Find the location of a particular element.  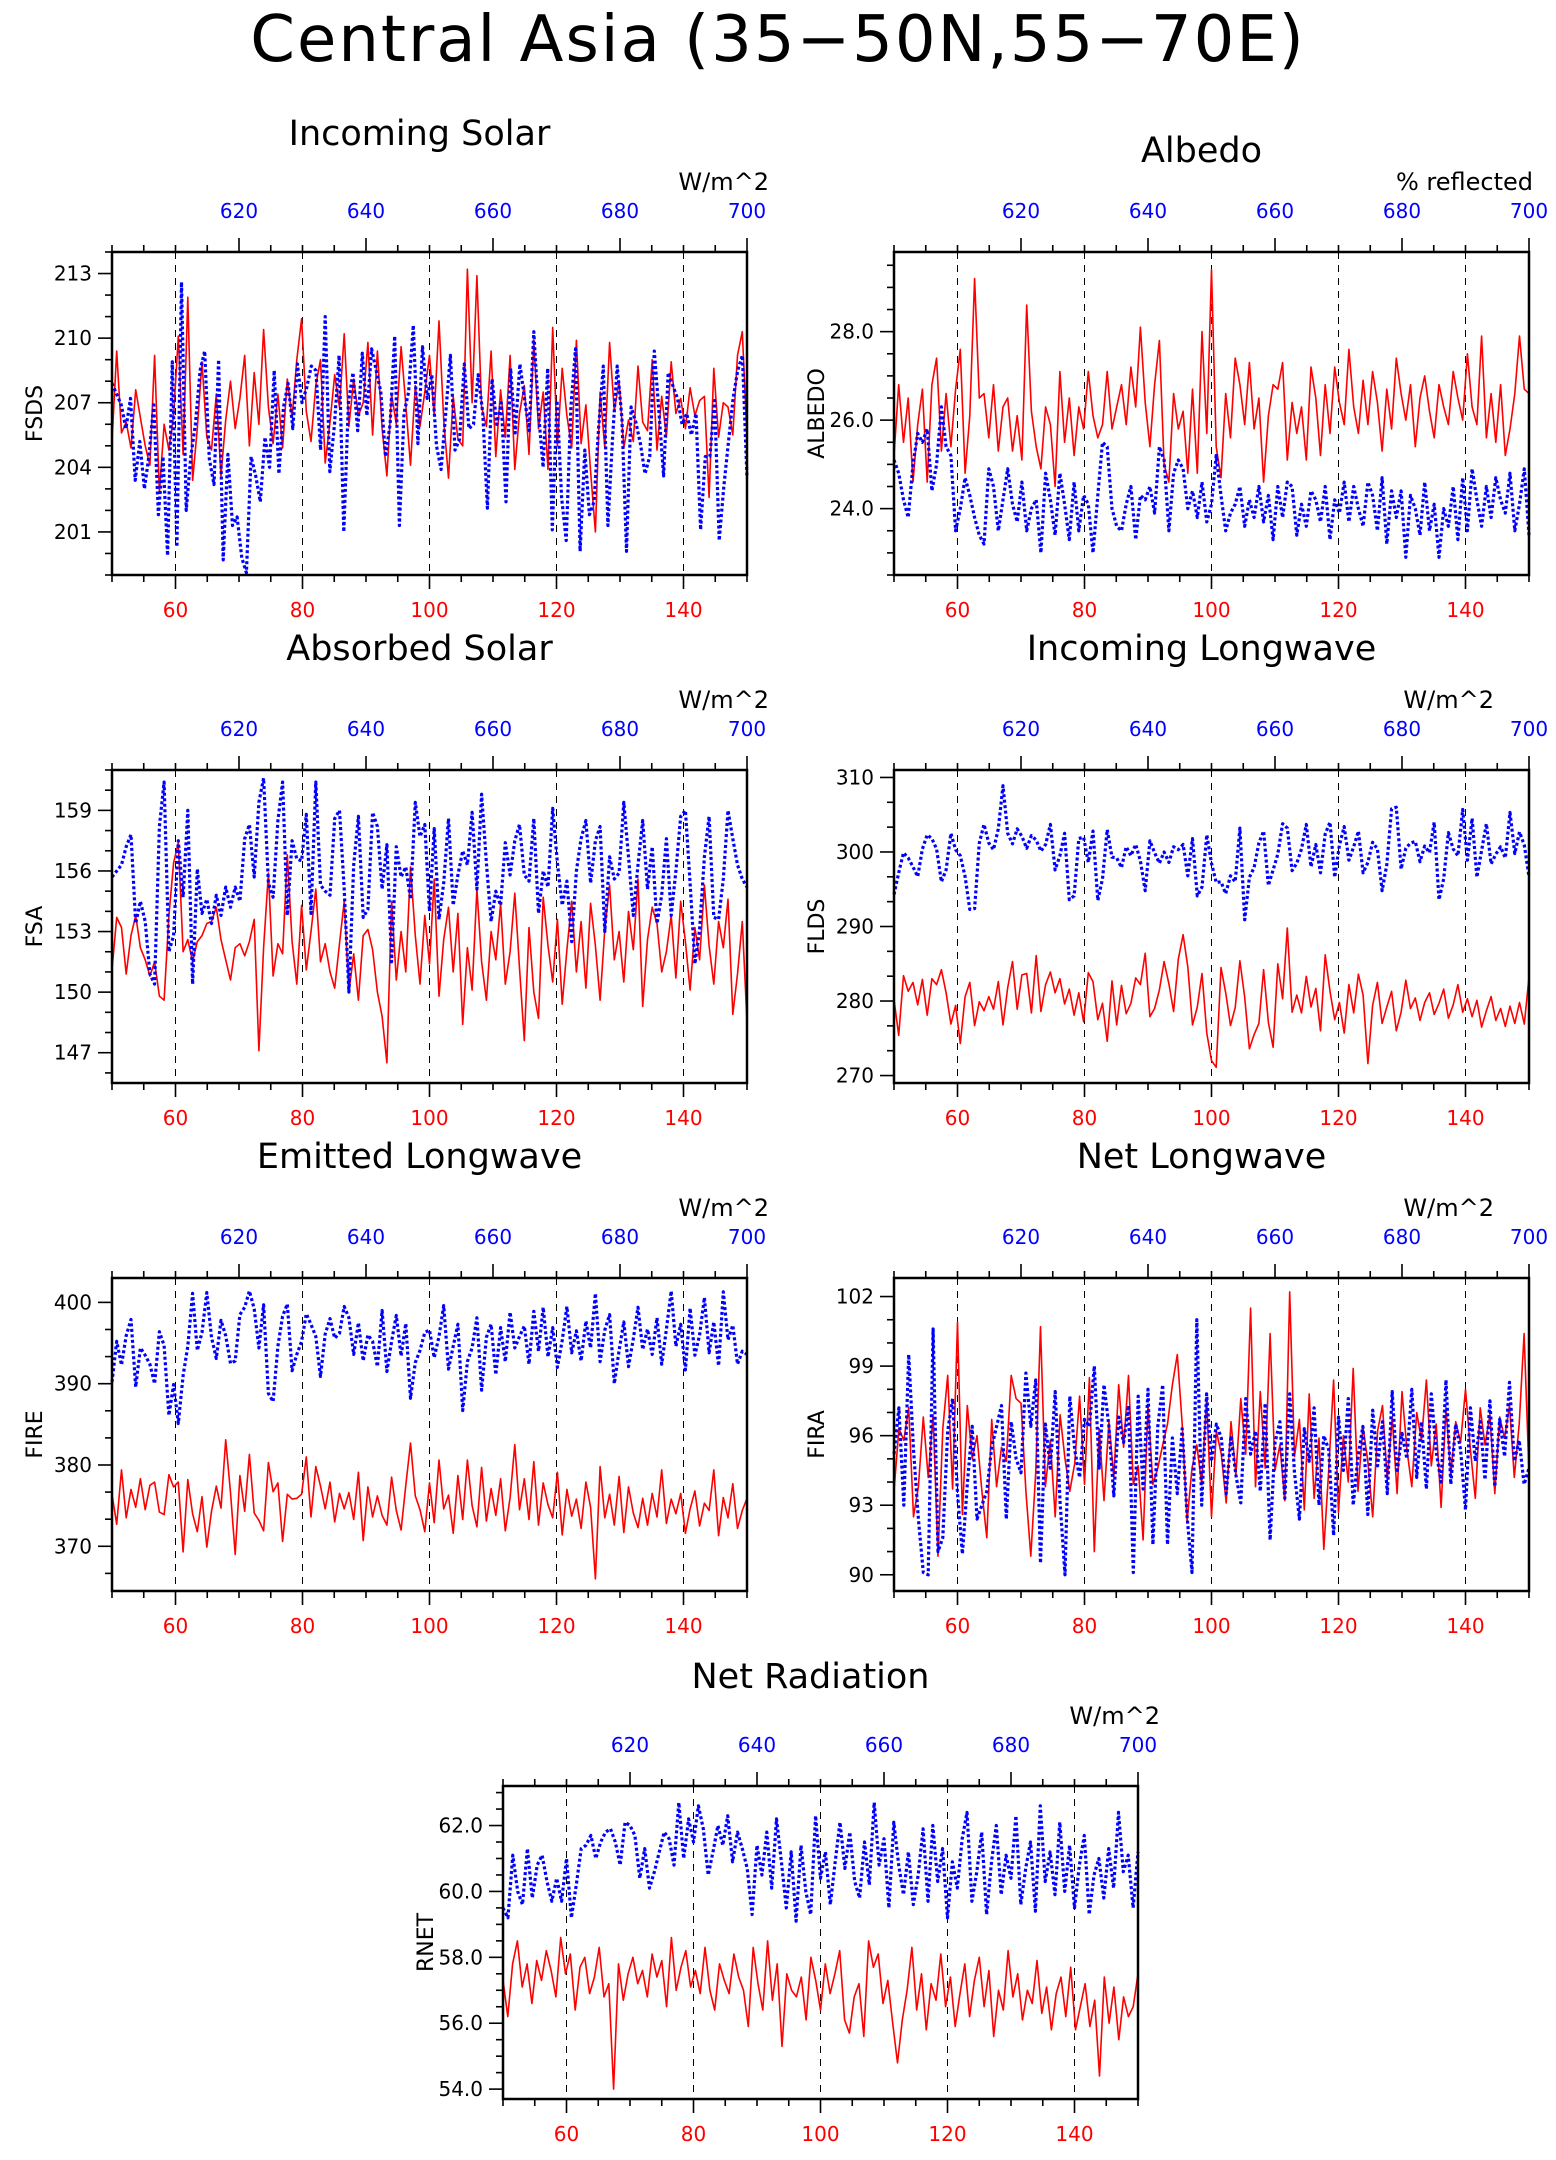

y-tick-label: 153 is located at coordinates (73, 932).